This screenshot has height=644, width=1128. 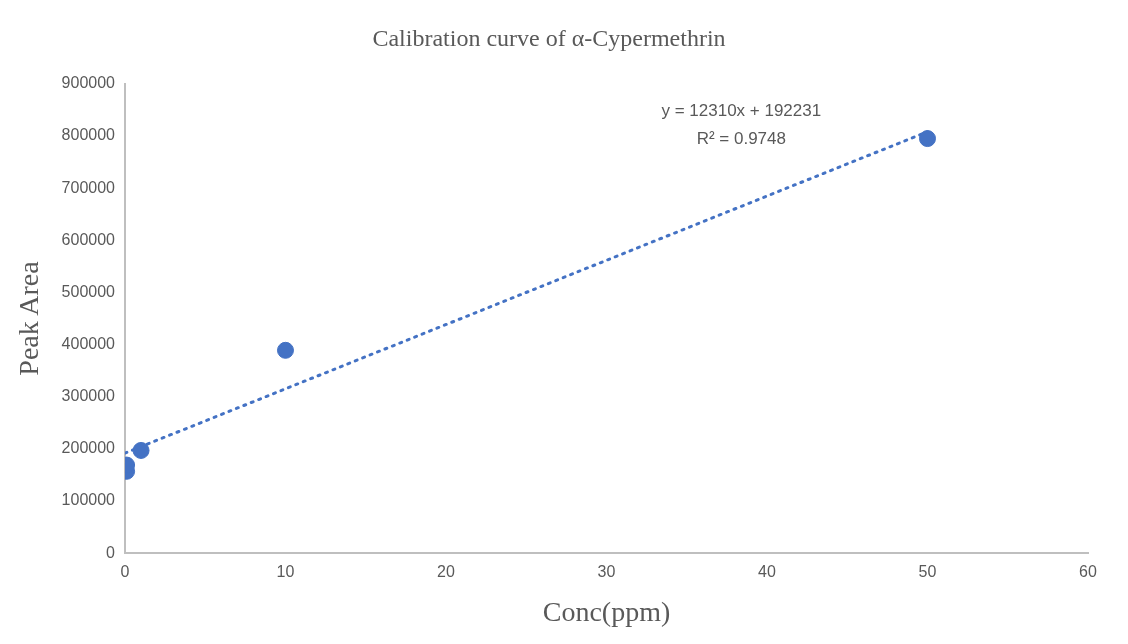 I want to click on x-tick-label: 20, so click(x=446, y=572).